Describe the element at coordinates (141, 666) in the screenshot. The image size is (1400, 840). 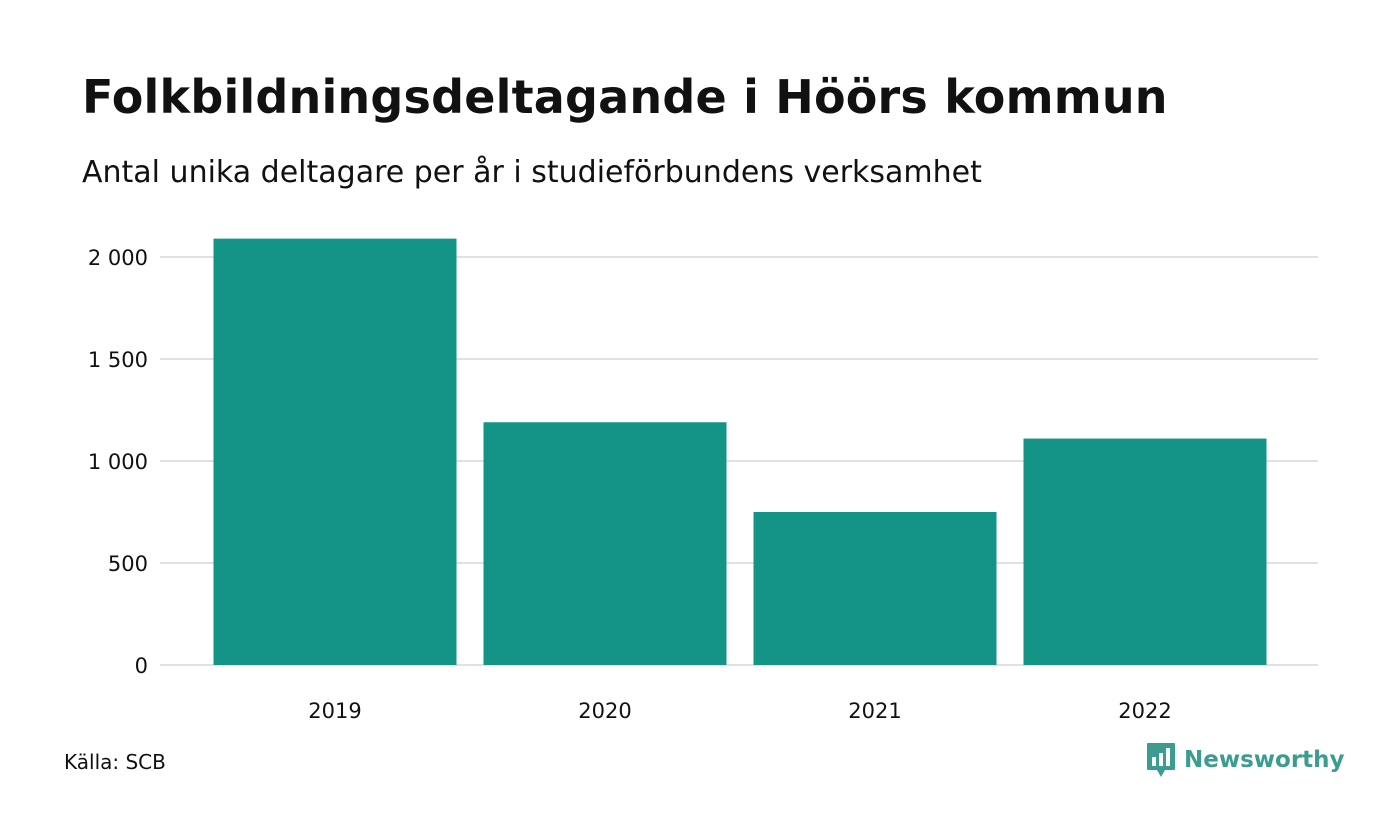
I see `y-tick-label: 0` at that location.